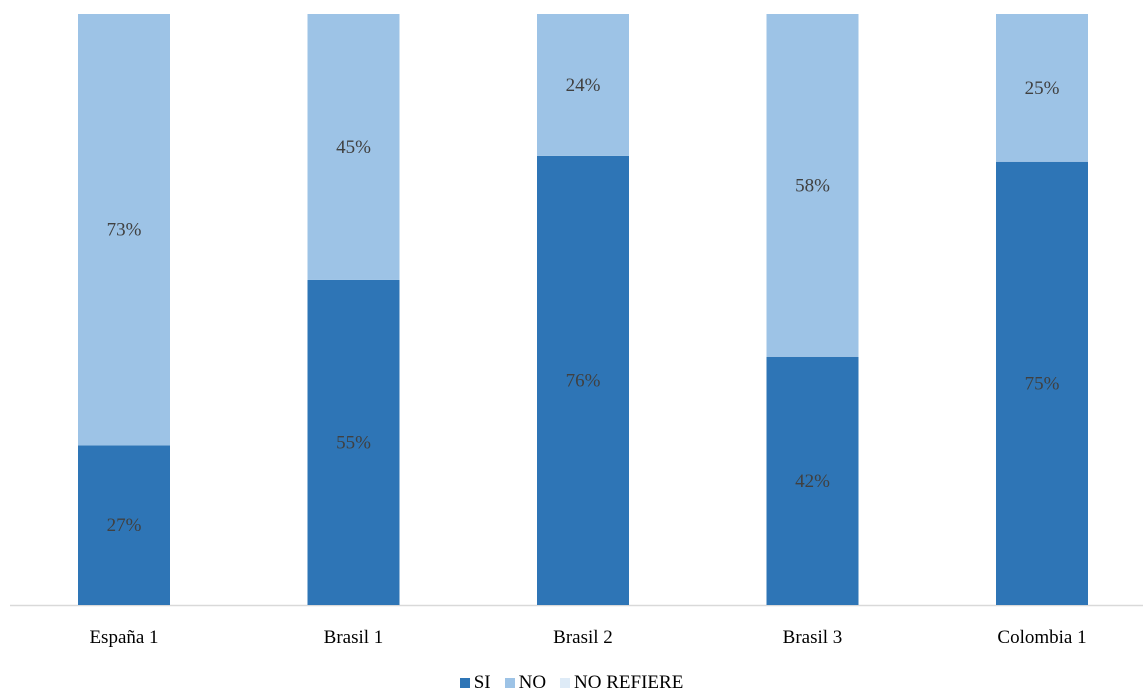 This screenshot has width=1143, height=696. I want to click on data-label: 45%, so click(353, 147).